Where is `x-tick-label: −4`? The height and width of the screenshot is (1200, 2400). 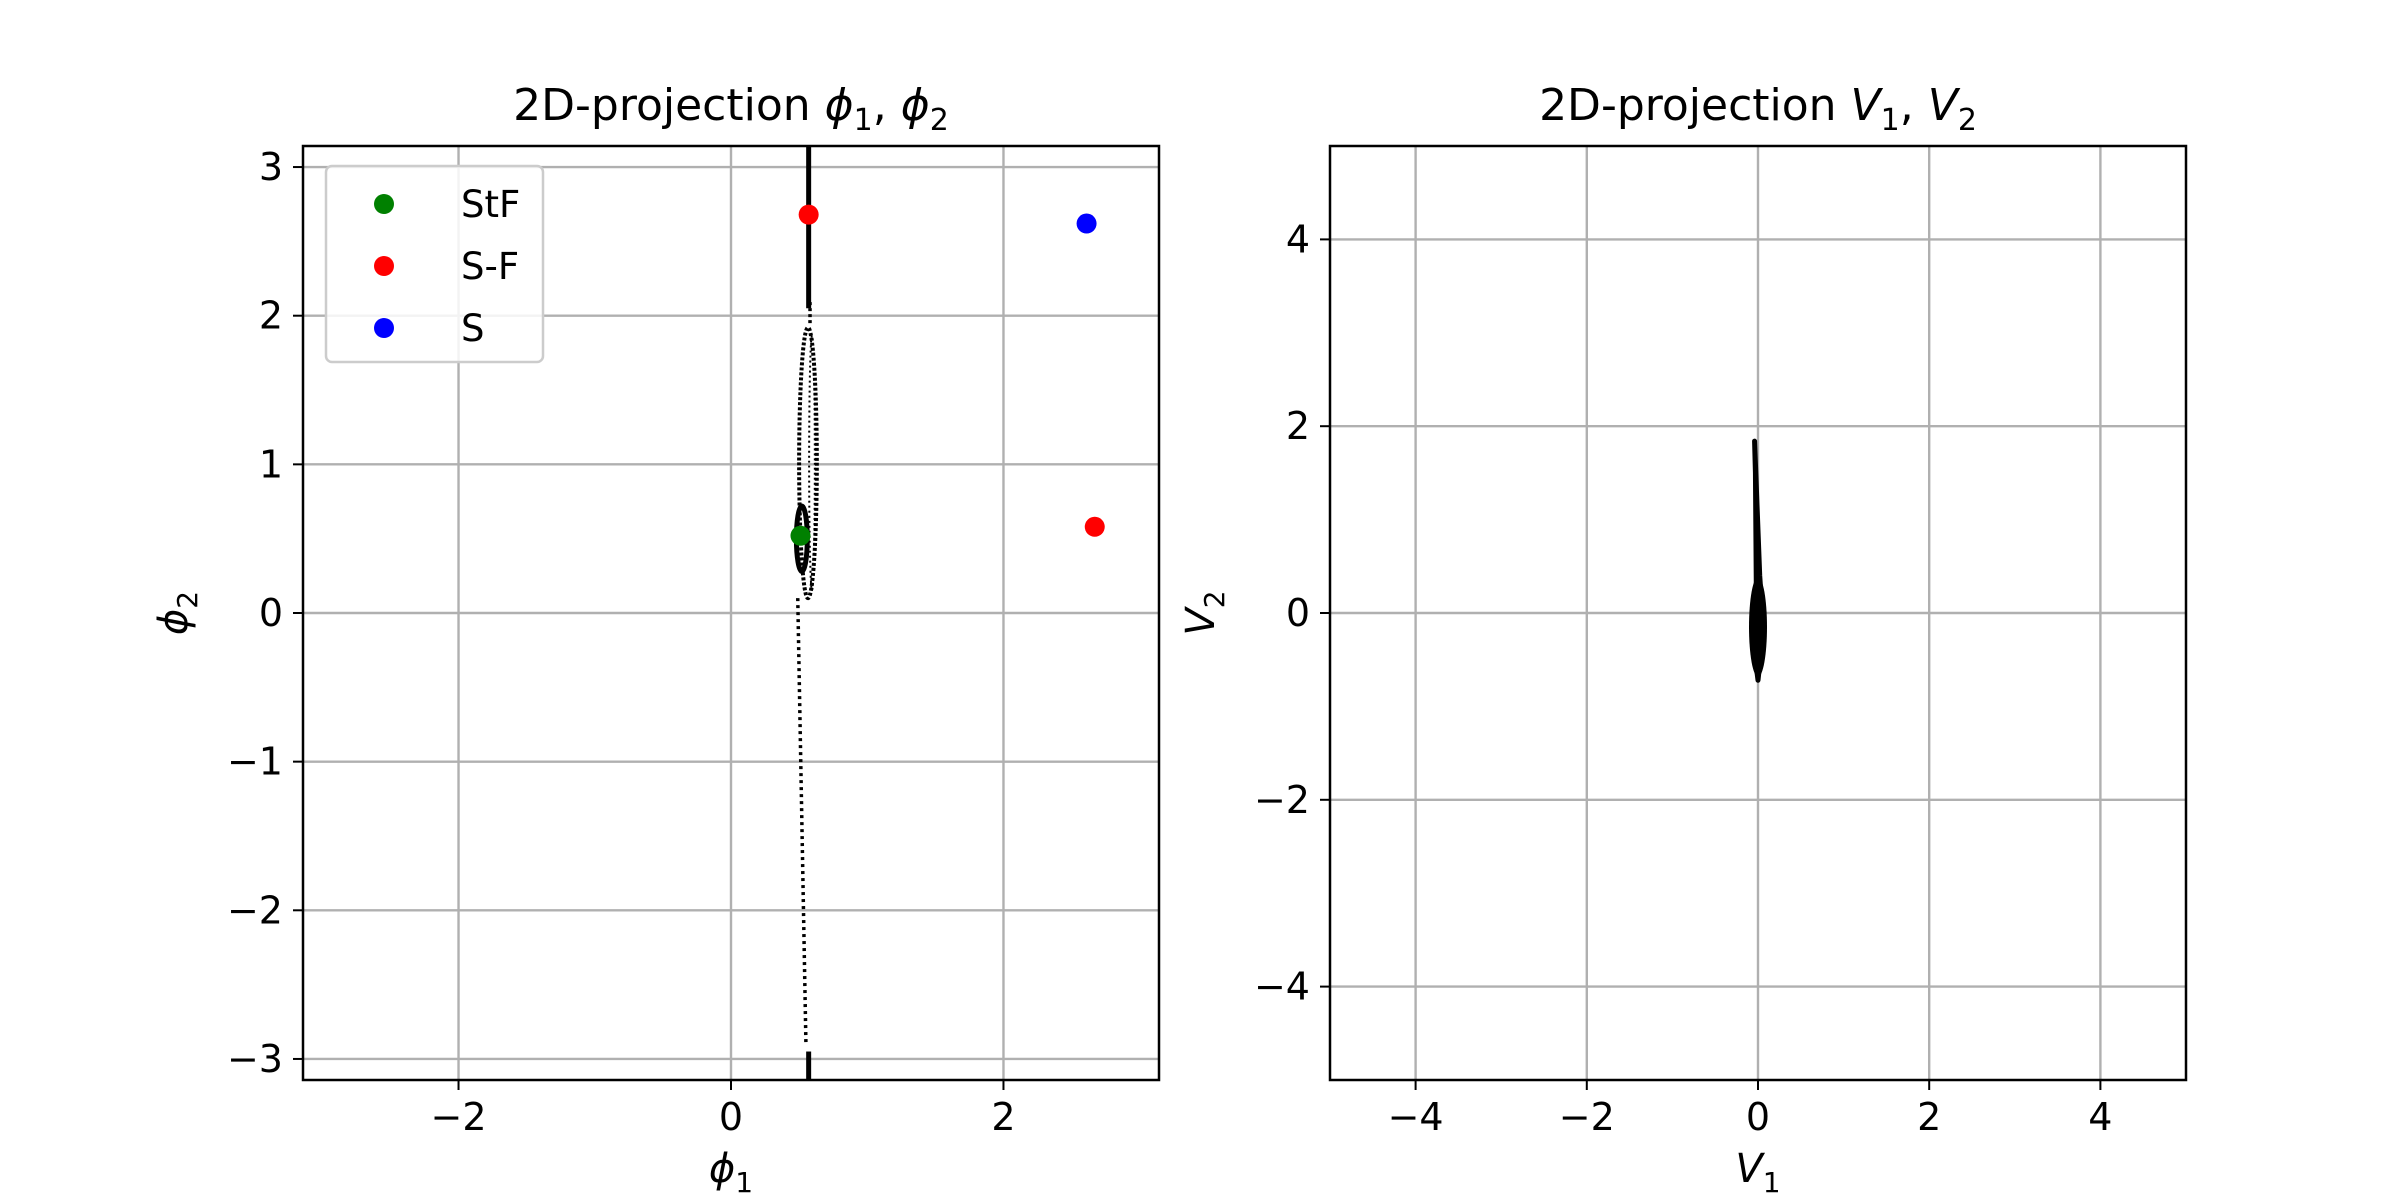
x-tick-label: −4 is located at coordinates (1416, 1117).